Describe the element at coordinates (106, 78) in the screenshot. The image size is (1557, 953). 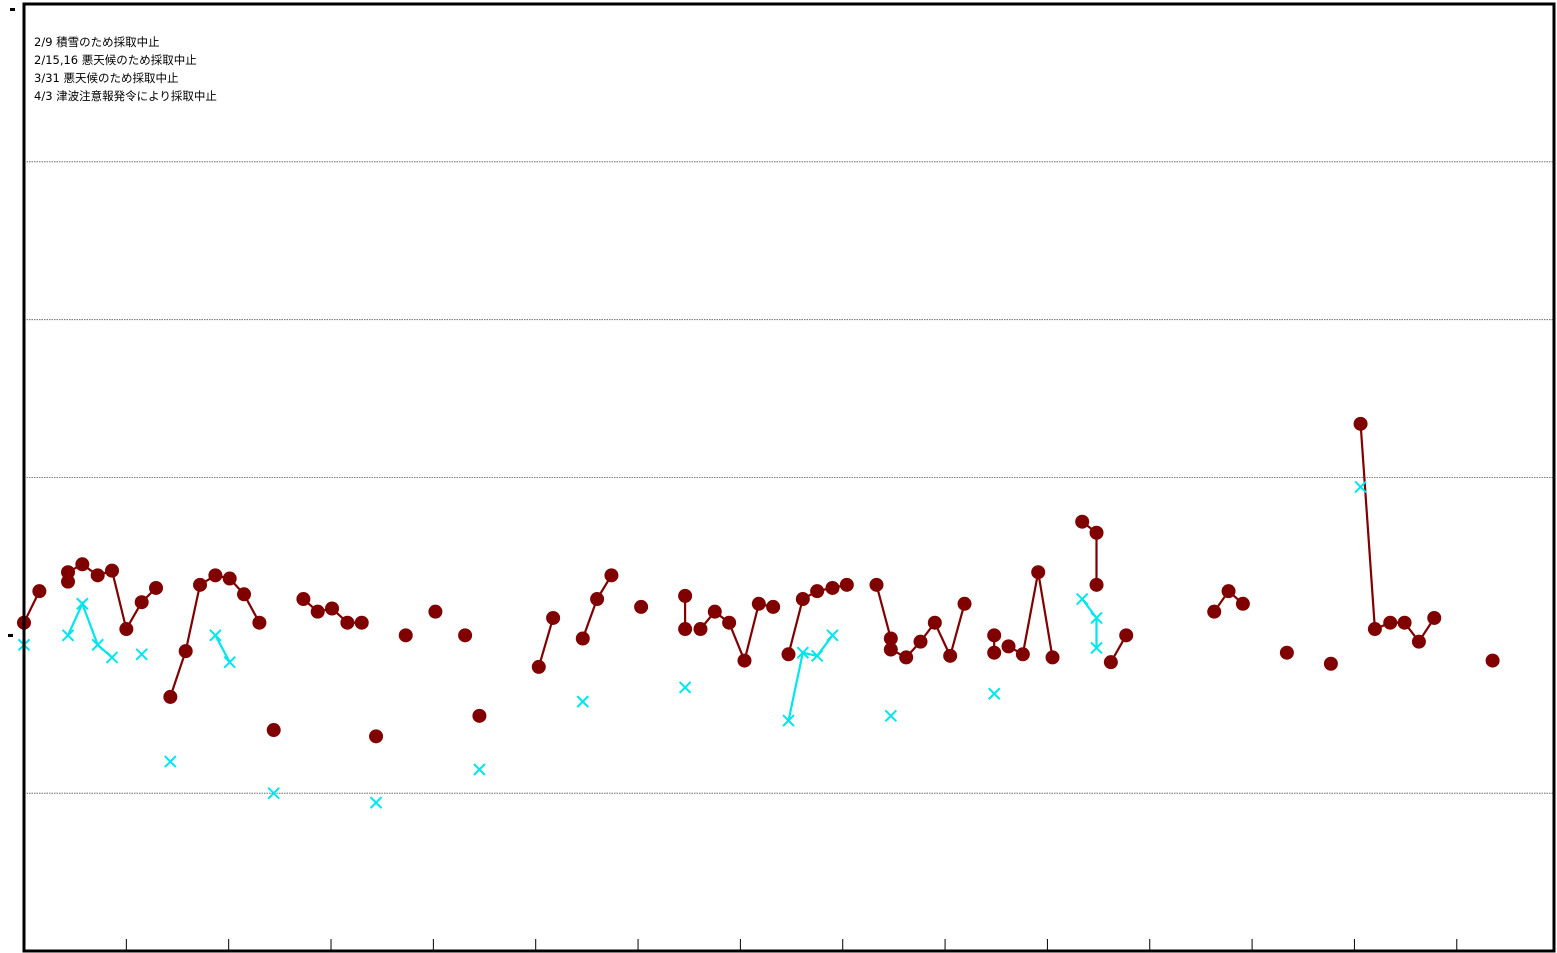
I see `annotation-line: 3/31 悪天候のため採取中止` at that location.